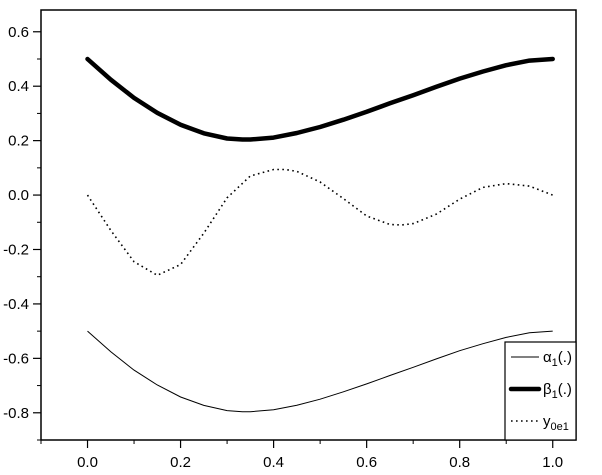 The image size is (602, 475). Describe the element at coordinates (540, 391) in the screenshot. I see `legend: α1(.) β1(.) y0e1` at that location.